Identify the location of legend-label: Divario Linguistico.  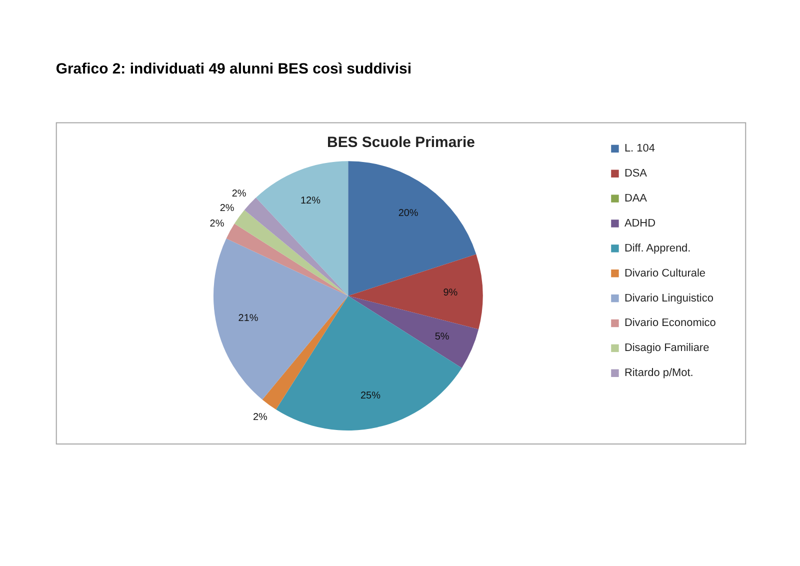
(669, 298).